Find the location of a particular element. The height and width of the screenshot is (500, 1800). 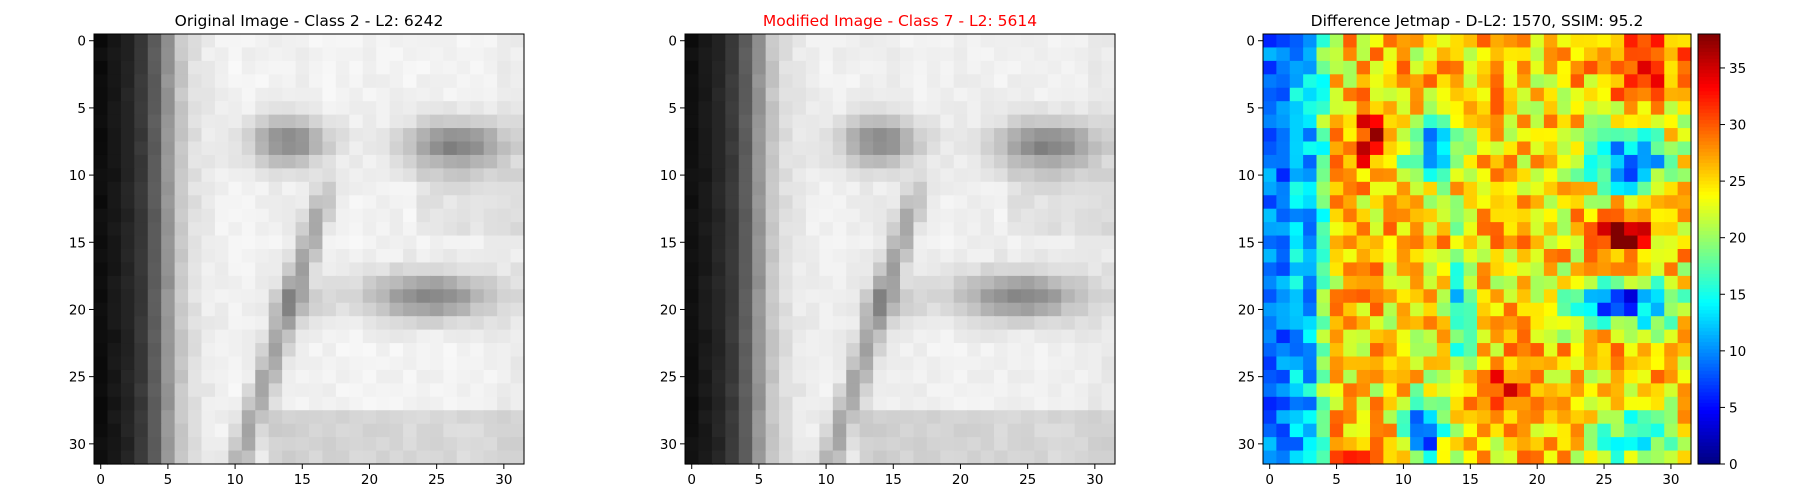

y-tick-label: 25 is located at coordinates (668, 378).